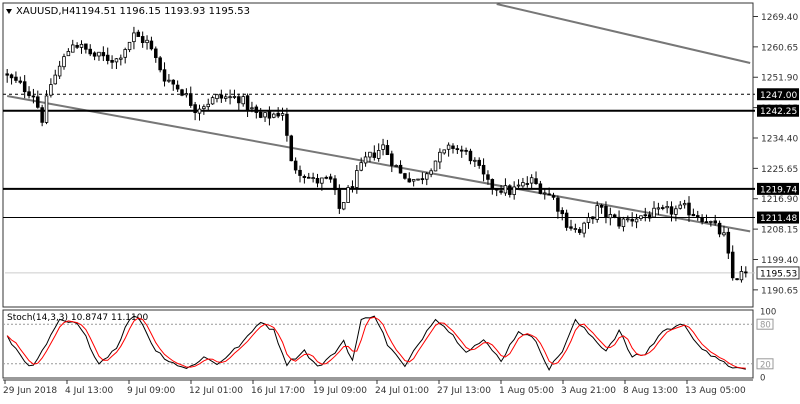 The height and width of the screenshot is (404, 800). Describe the element at coordinates (623, 33) in the screenshot. I see `trendline` at that location.